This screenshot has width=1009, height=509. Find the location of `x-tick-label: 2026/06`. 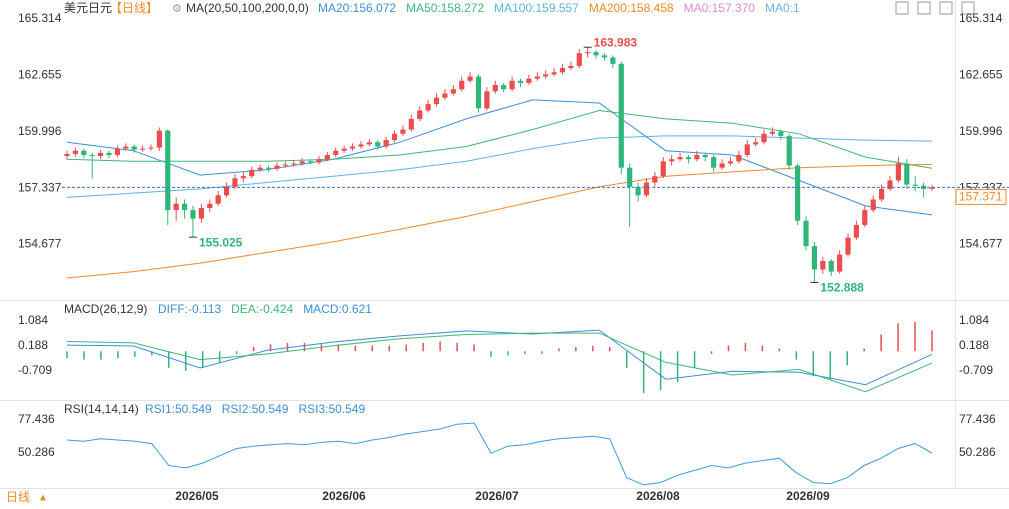

x-tick-label: 2026/06 is located at coordinates (344, 496).